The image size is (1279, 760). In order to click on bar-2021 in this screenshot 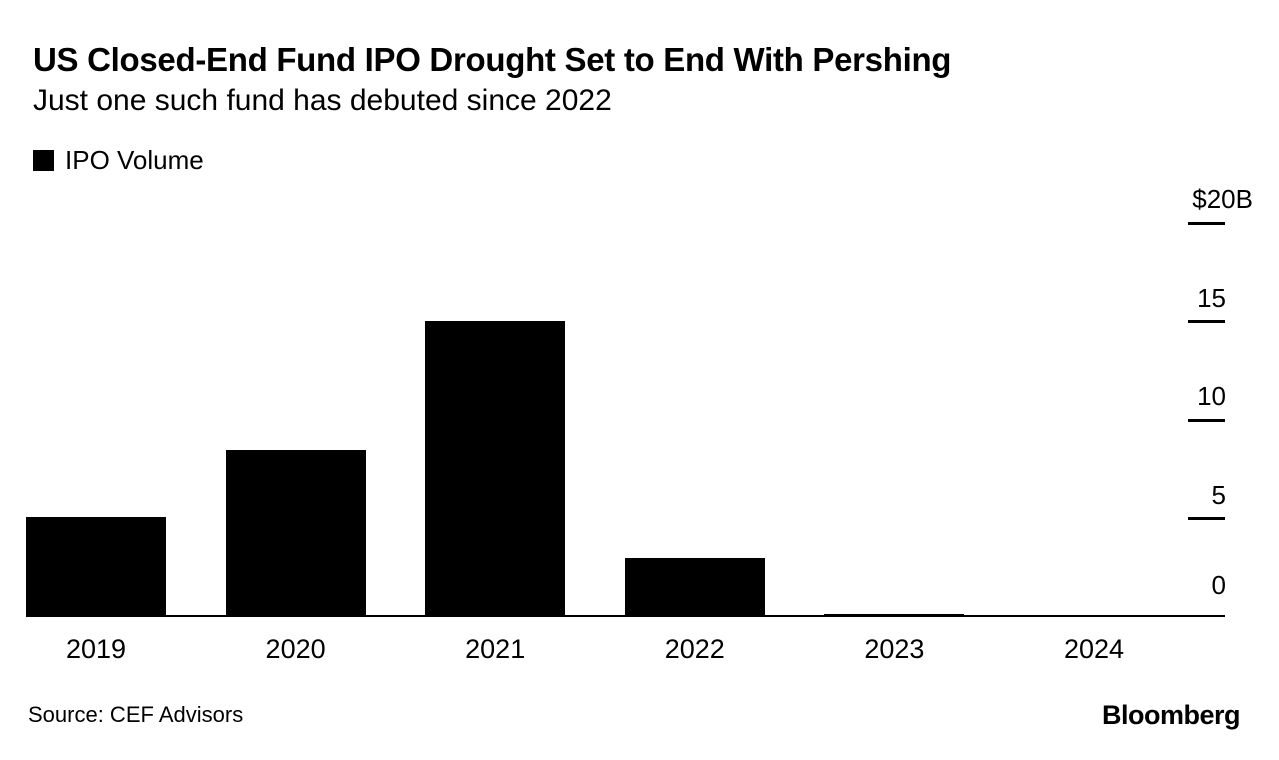, I will do `click(495, 469)`.